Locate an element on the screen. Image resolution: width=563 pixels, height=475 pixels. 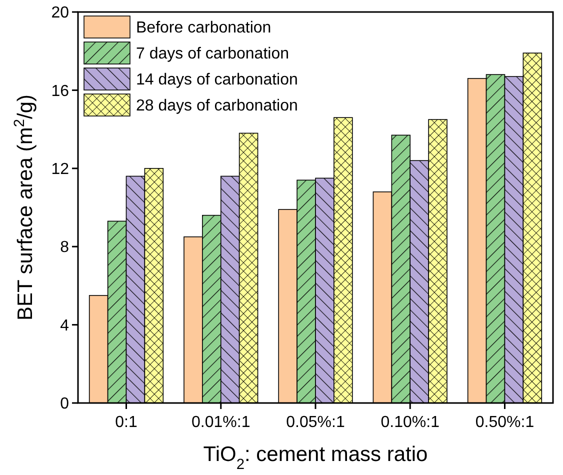
x-tick-label: 0.05%:1 is located at coordinates (315, 422).